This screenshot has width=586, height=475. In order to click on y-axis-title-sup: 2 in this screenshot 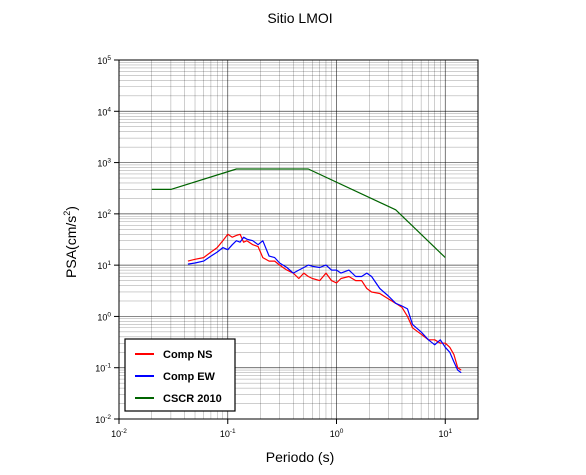, I will do `click(67, 213)`.